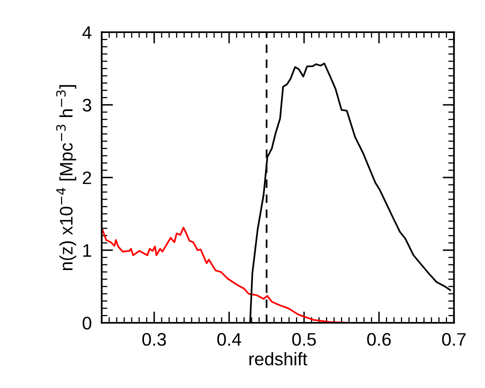  What do you see at coordinates (304, 339) in the screenshot?
I see `x-tick-label: 0.5` at bounding box center [304, 339].